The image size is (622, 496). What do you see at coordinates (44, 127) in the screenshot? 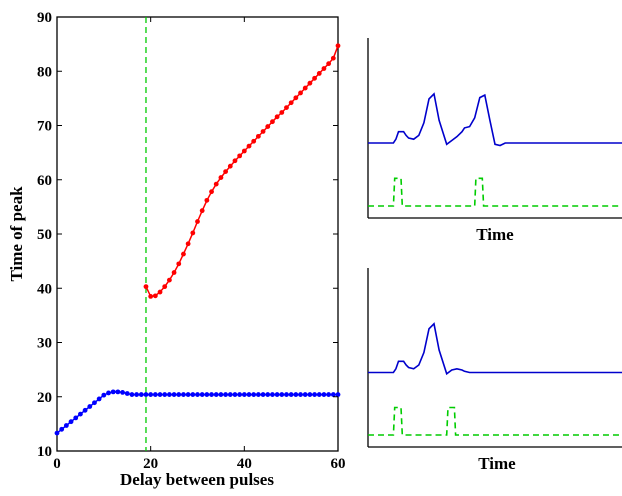
I see `y-tick-label: 70` at bounding box center [44, 127].